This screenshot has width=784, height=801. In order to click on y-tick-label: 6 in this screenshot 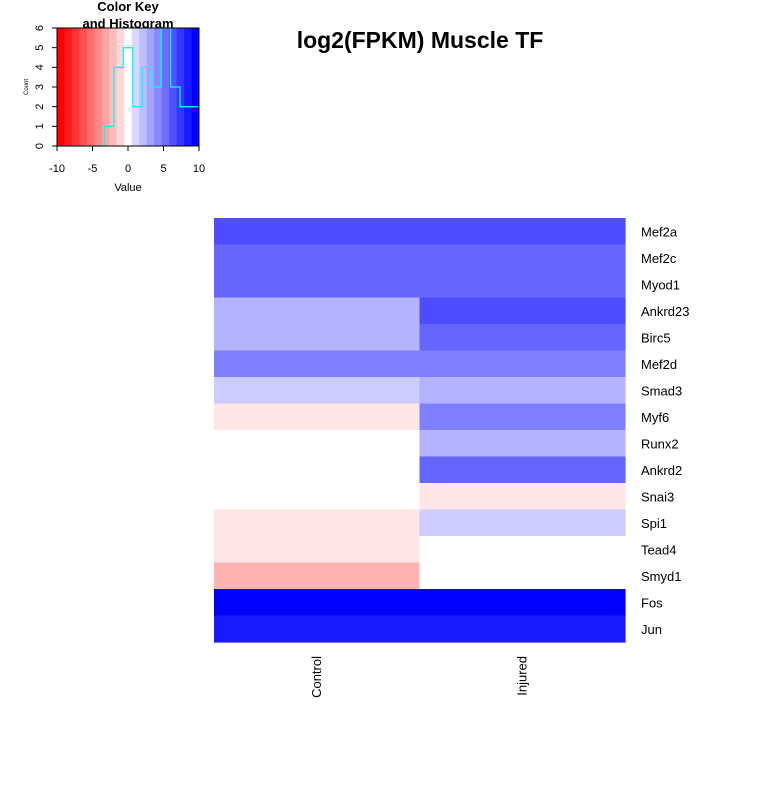, I will do `click(40, 28)`.